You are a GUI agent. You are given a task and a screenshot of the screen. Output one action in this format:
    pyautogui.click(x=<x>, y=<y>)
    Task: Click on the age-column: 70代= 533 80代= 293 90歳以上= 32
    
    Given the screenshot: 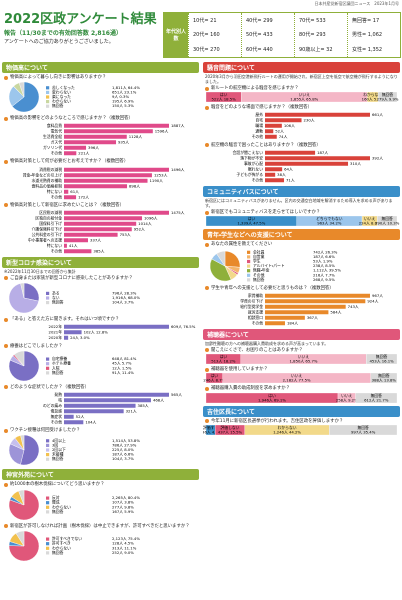 What is the action you would take?
    pyautogui.click(x=320, y=35)
    